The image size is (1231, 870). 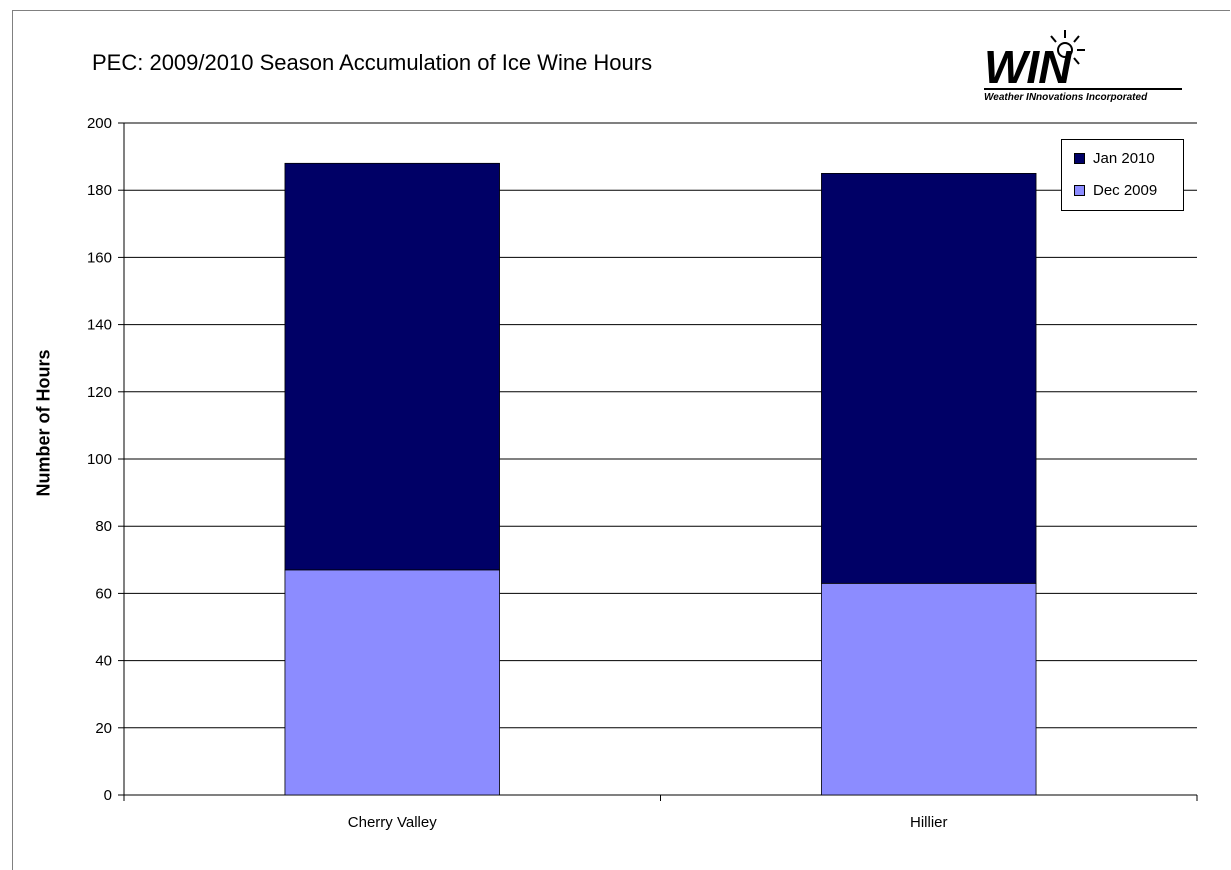 I want to click on y-tick-label: 180, so click(x=99, y=190).